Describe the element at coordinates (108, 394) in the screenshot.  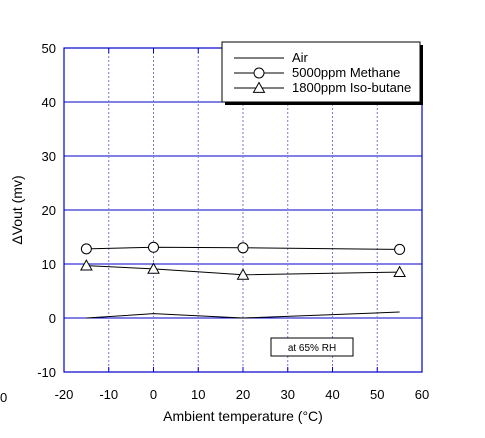
I see `x-tick-label: -10` at that location.